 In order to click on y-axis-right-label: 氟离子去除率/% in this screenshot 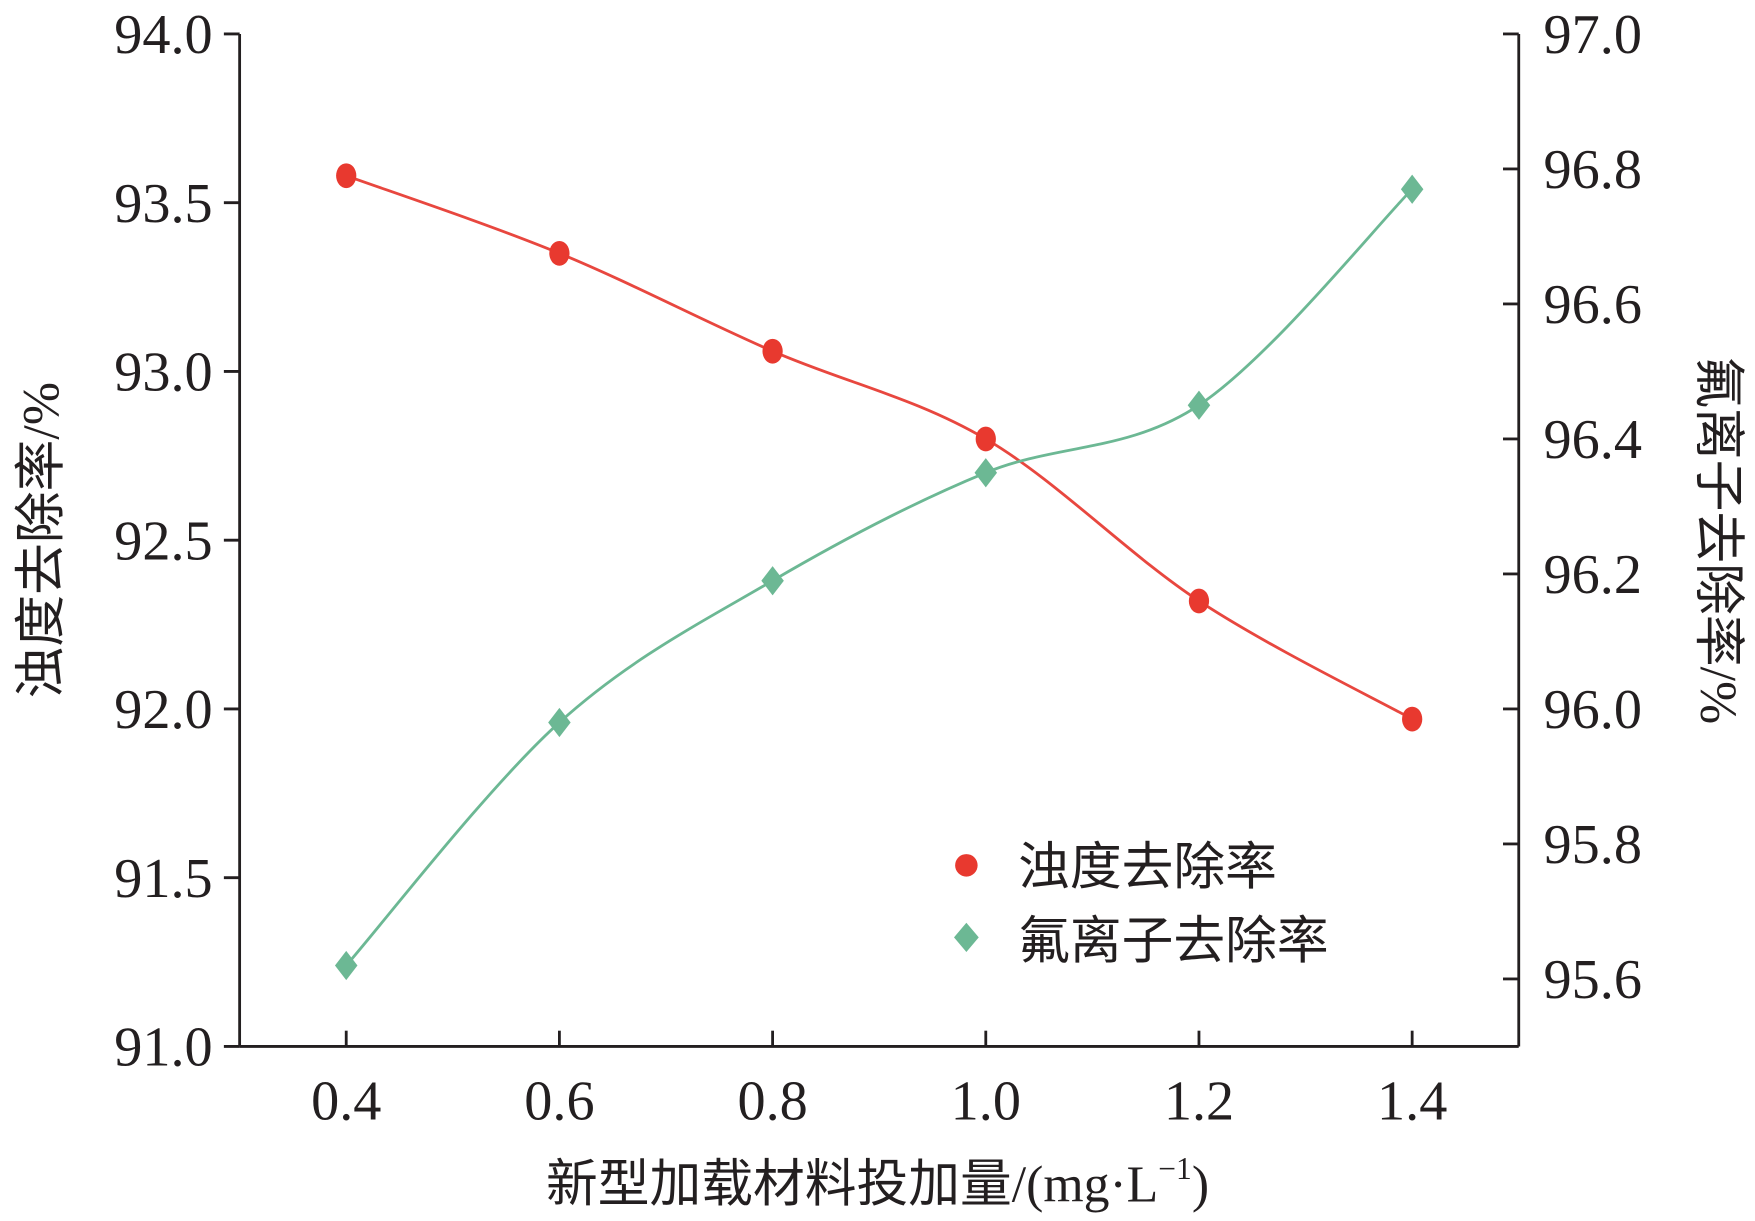, I will do `click(1717, 540)`.